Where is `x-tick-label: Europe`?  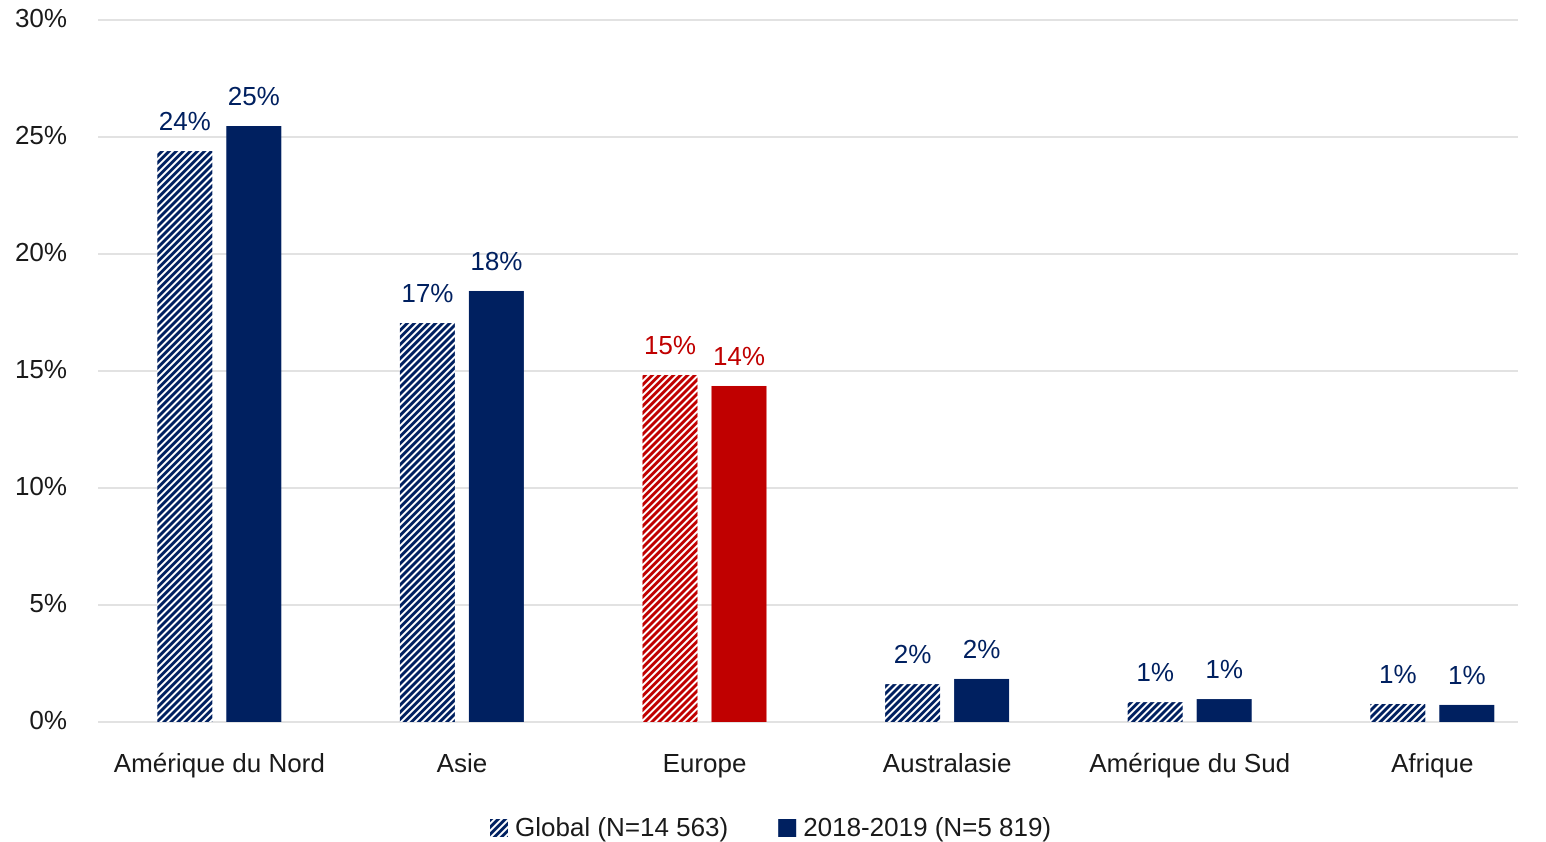
x-tick-label: Europe is located at coordinates (705, 763).